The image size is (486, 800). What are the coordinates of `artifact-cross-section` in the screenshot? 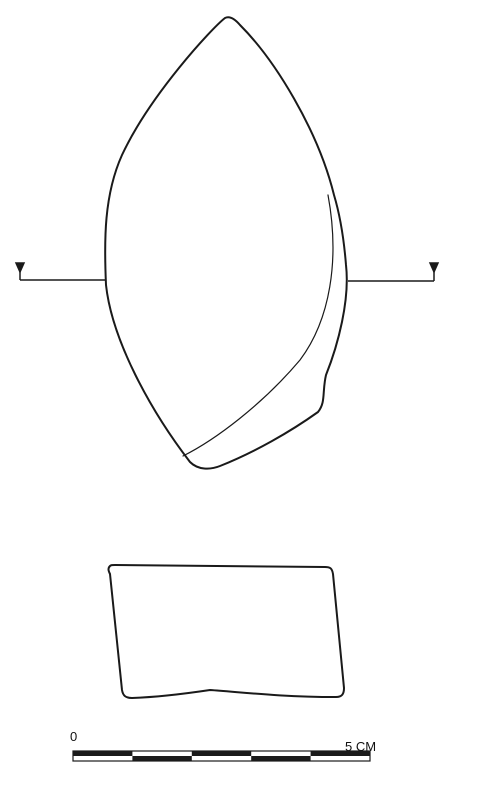 It's located at (226, 631).